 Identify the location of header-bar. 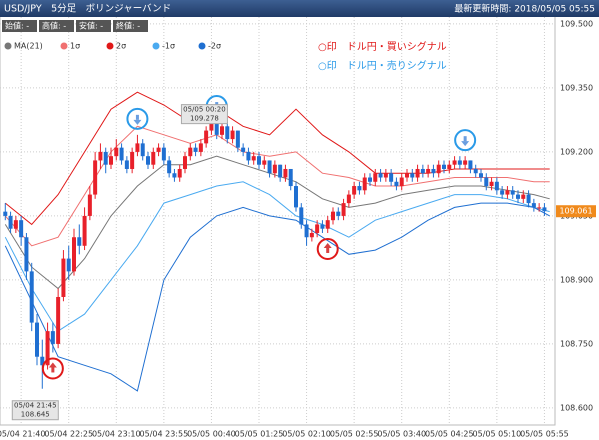
(299, 8).